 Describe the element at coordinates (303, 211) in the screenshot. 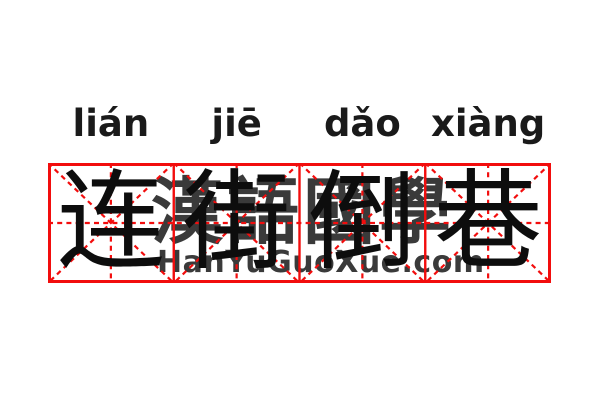

I see `watermark-cjk-text: 漢語國學` at that location.